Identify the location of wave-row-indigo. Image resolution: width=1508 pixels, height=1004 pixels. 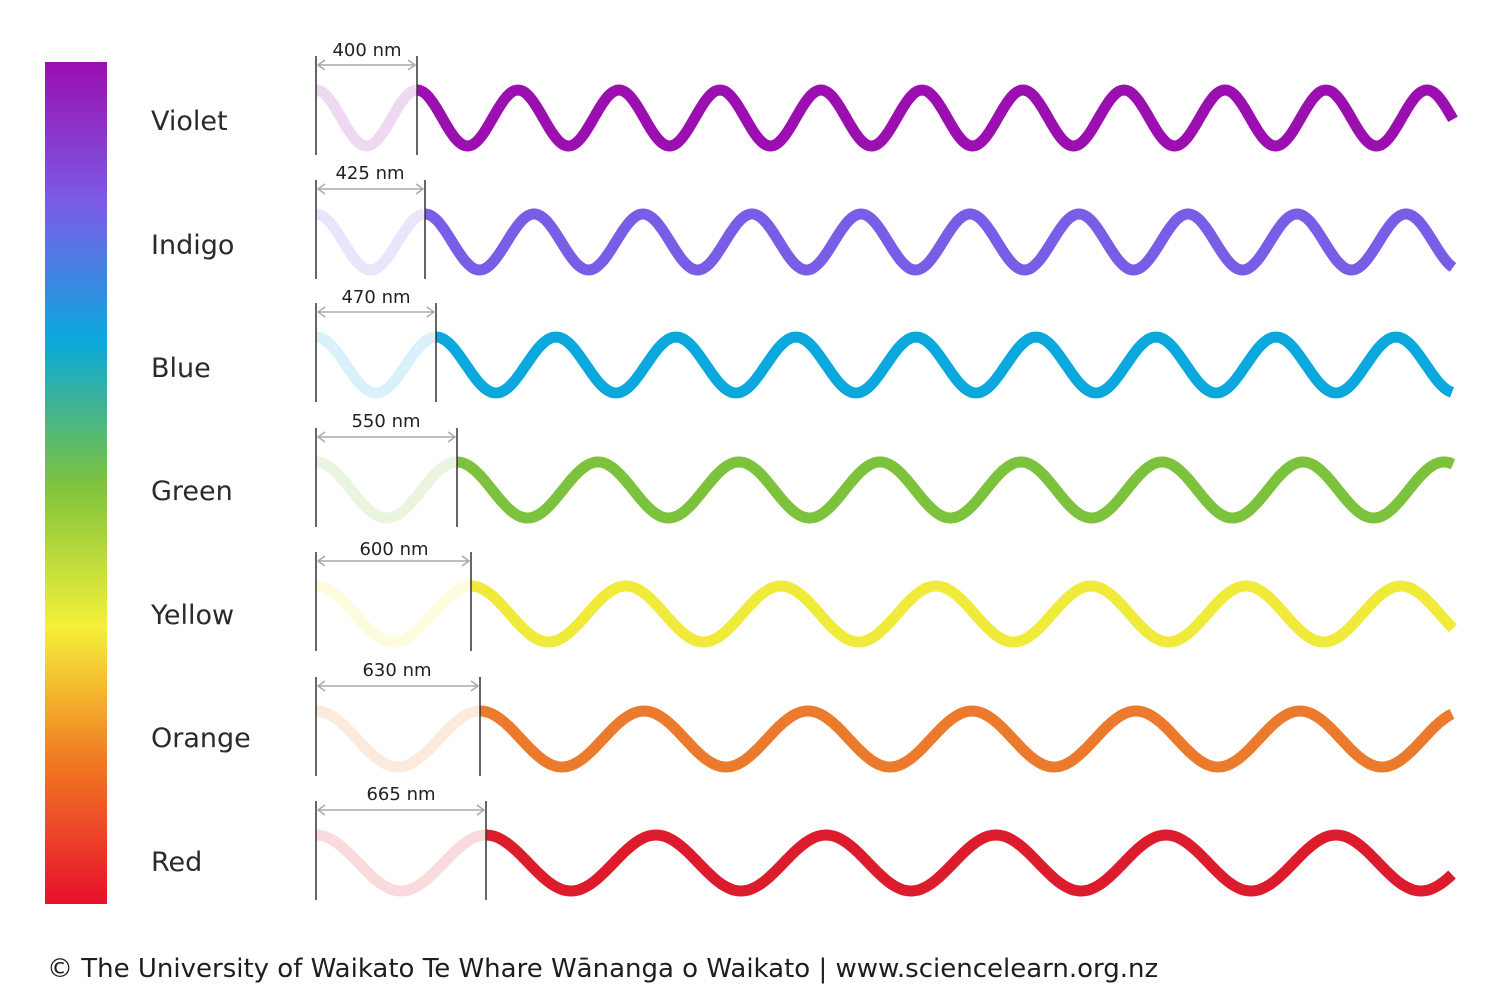
(886, 229).